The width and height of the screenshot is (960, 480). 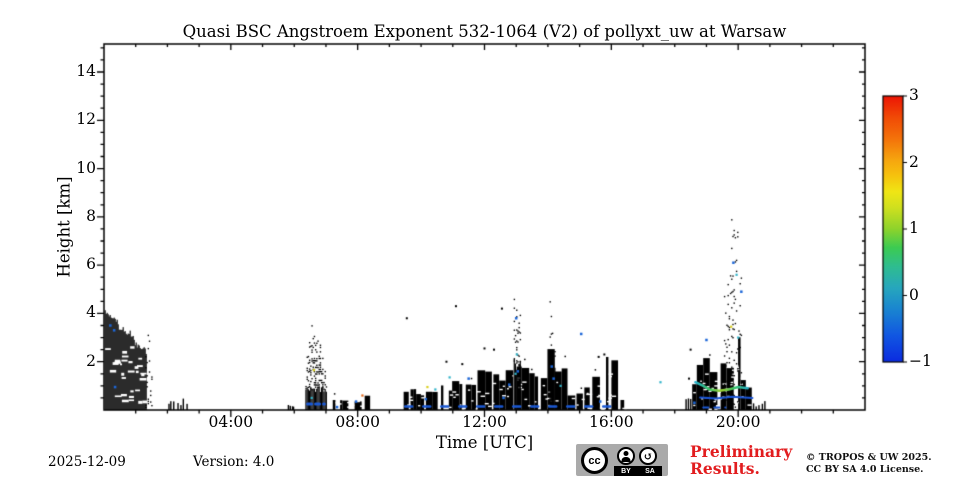 I want to click on cc-logo-icon: cc, so click(x=594, y=460).